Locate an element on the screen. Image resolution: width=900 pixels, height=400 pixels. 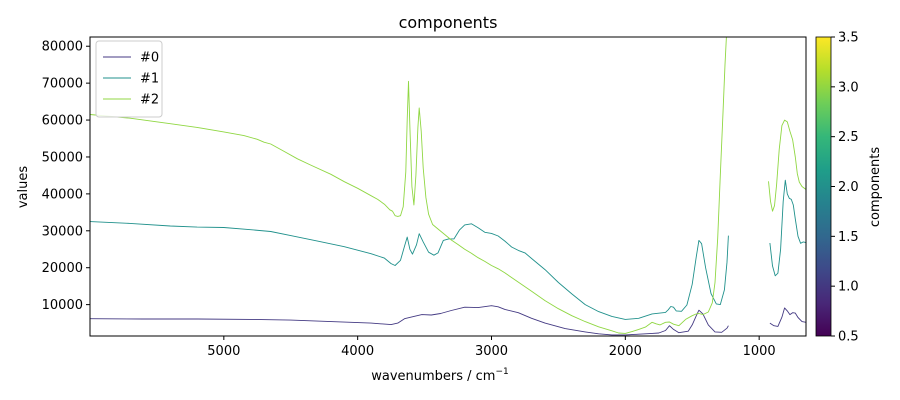
legend-box is located at coordinates (129, 79).